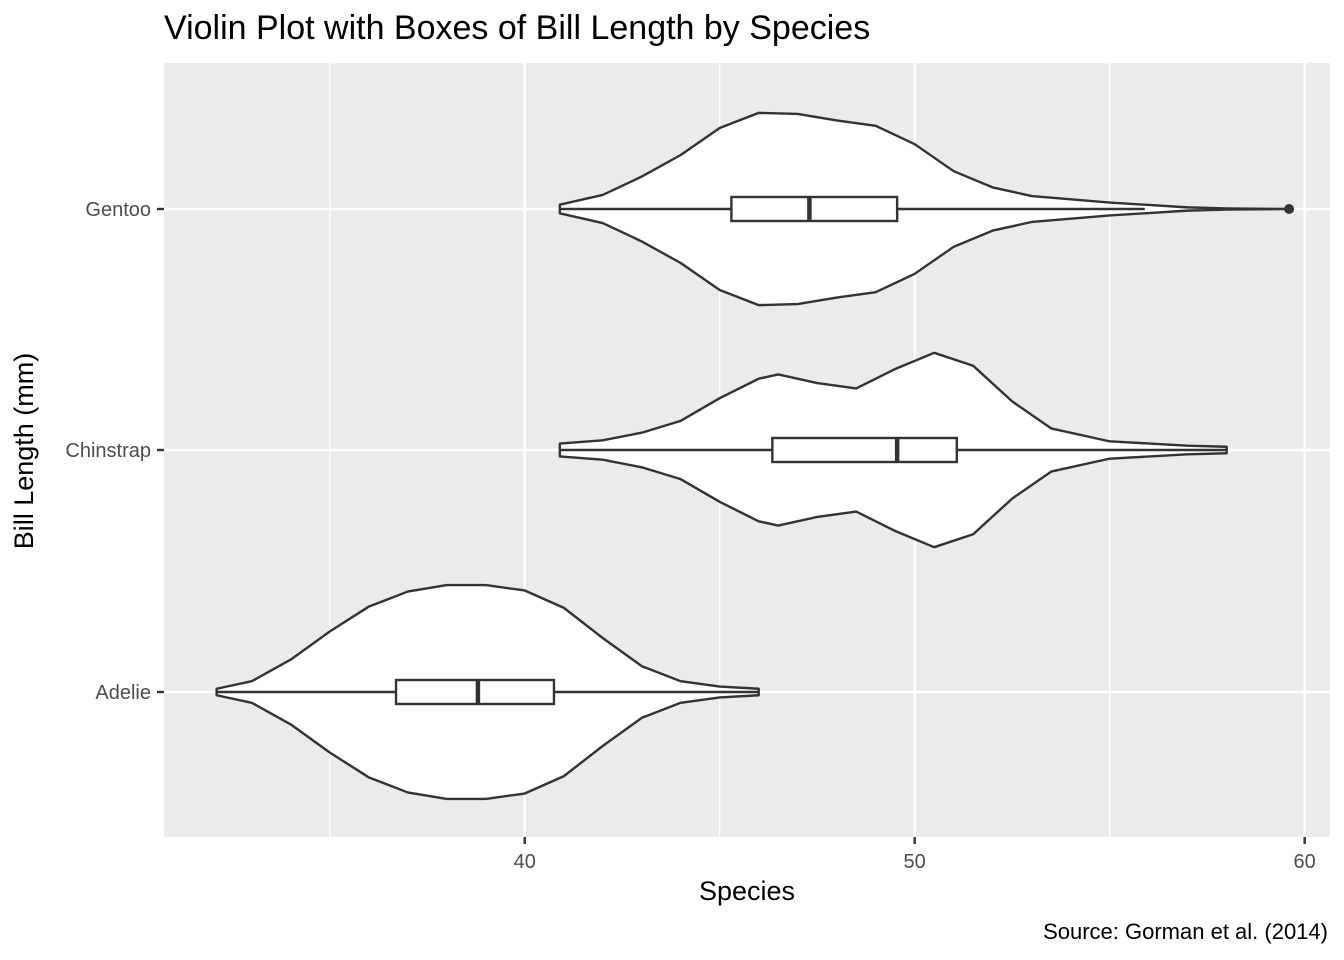 The height and width of the screenshot is (960, 1344). I want to click on caption: Source: Gorman et al. (2014), so click(1185, 931).